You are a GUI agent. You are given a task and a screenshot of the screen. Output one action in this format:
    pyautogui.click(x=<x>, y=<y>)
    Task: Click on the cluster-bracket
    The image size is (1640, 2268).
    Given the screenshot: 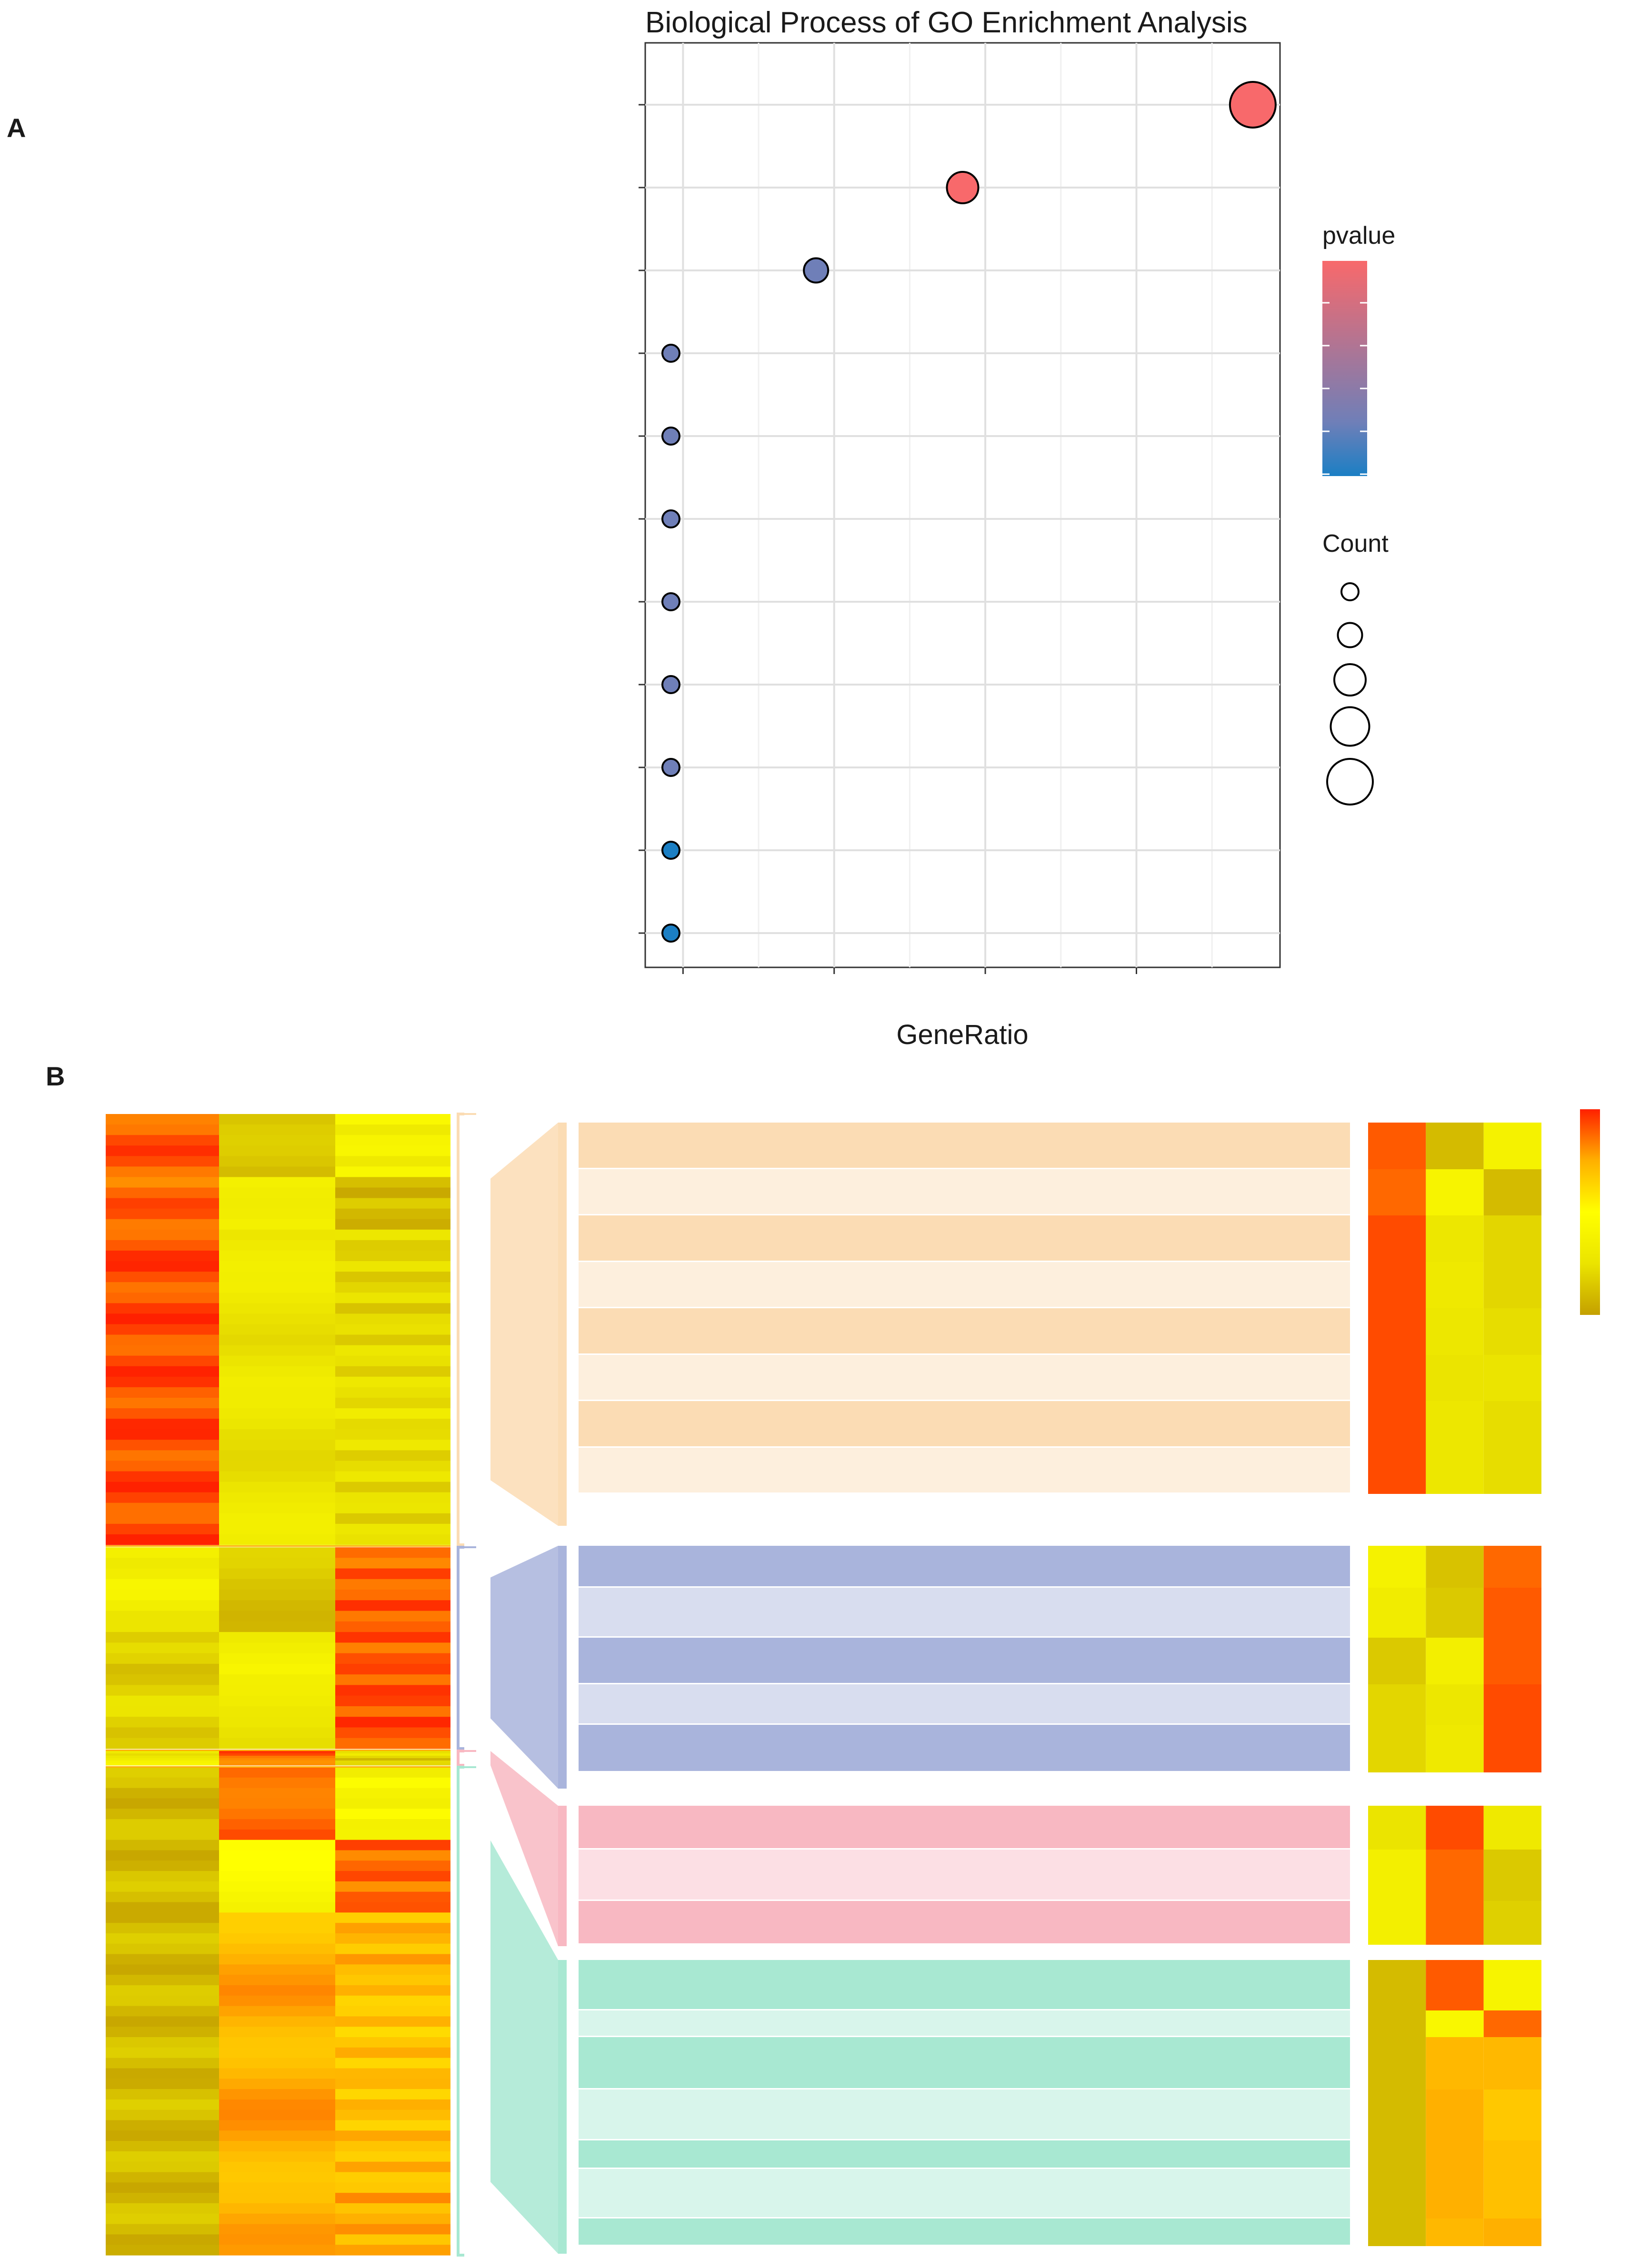 What is the action you would take?
    pyautogui.click(x=460, y=1648)
    